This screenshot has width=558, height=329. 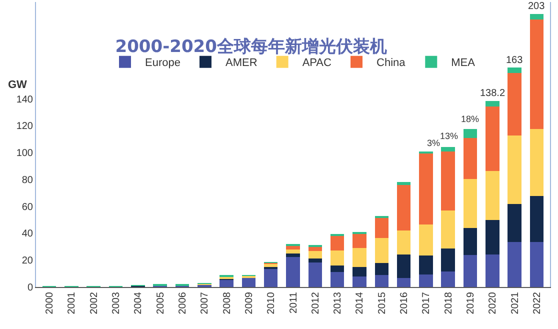 I want to click on x-tick-label: 2017, so click(x=426, y=303).